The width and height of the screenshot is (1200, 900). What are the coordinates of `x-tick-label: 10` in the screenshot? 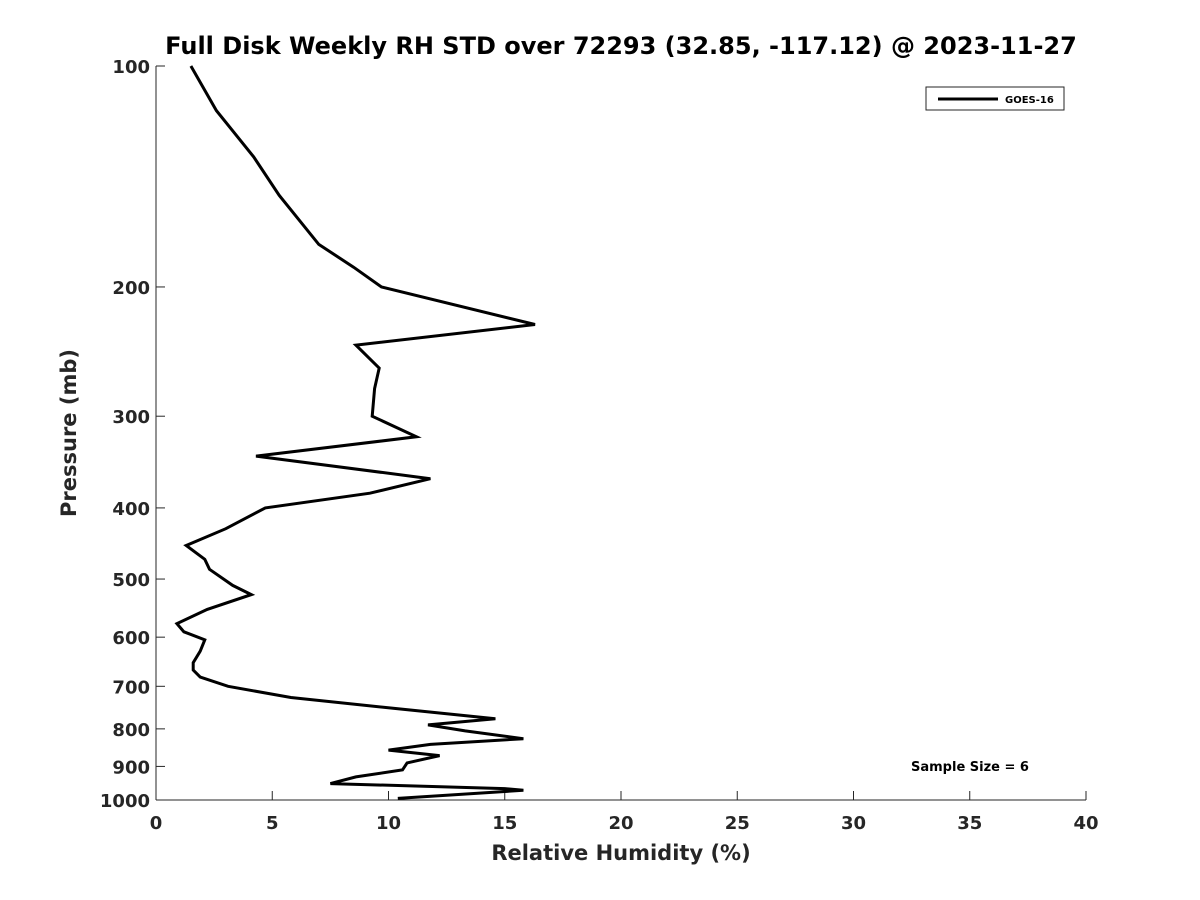 It's located at (388, 823).